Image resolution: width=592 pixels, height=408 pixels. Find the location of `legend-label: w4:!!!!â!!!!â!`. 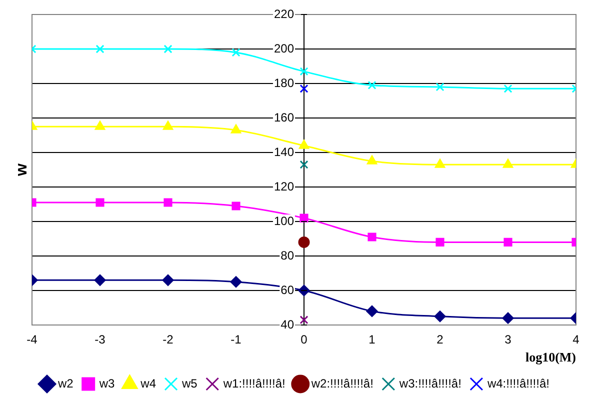

legend-label: w4:!!!!â!!!!â! is located at coordinates (518, 383).